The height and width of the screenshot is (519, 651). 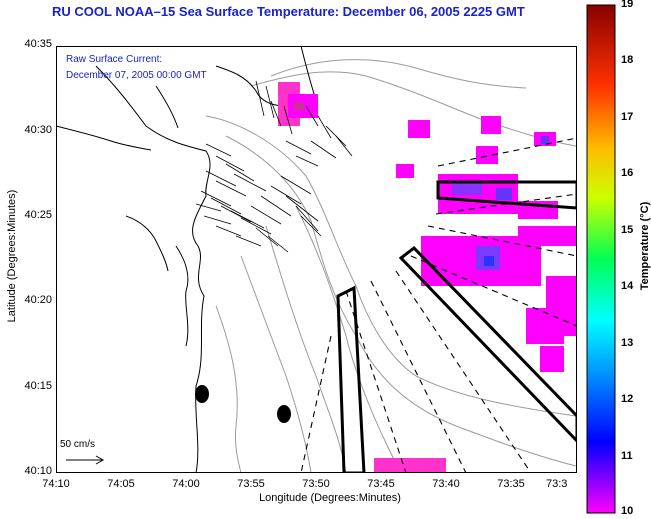 I want to click on scale-arrow-head, so click(x=100, y=460).